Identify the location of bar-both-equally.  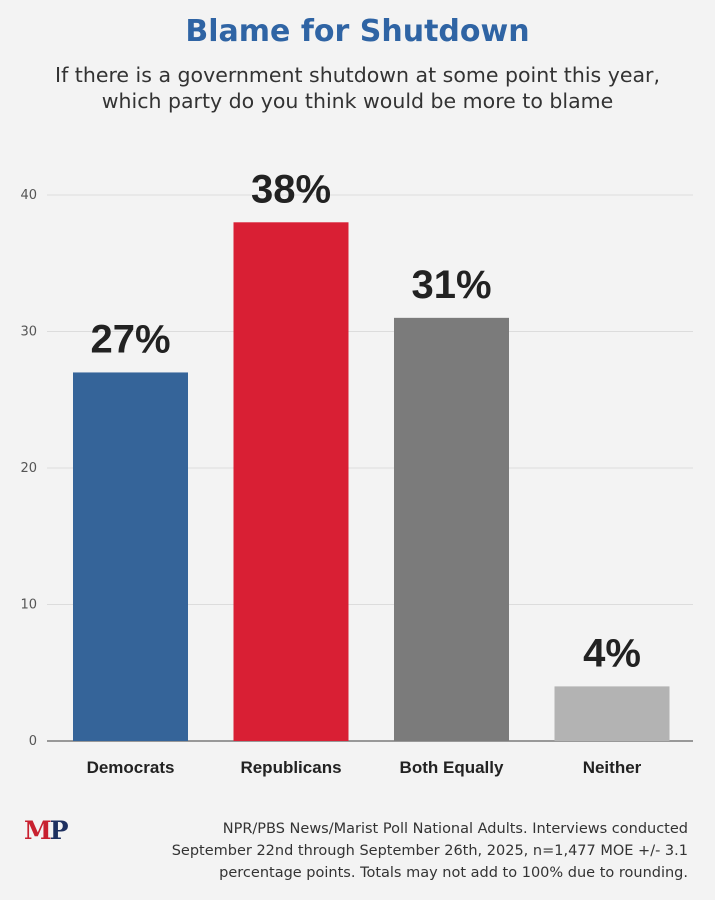
(451, 529).